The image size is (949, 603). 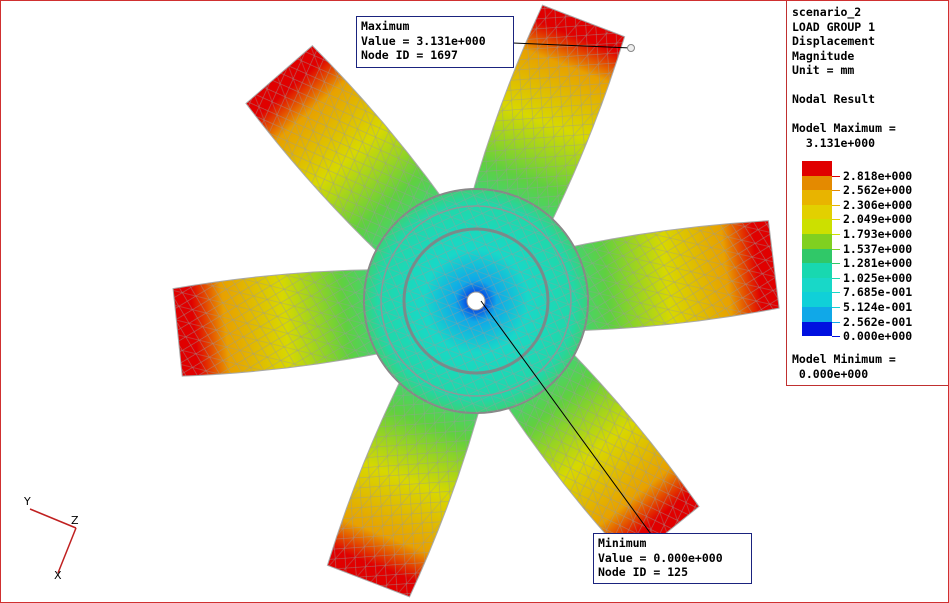 What do you see at coordinates (878, 336) in the screenshot?
I see `scale-label: 0.000e+000` at bounding box center [878, 336].